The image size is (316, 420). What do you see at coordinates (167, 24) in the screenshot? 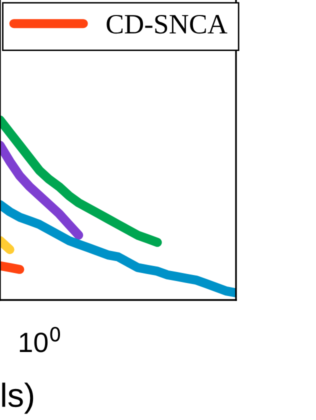
I see `legend-label: CD-SNCA` at bounding box center [167, 24].